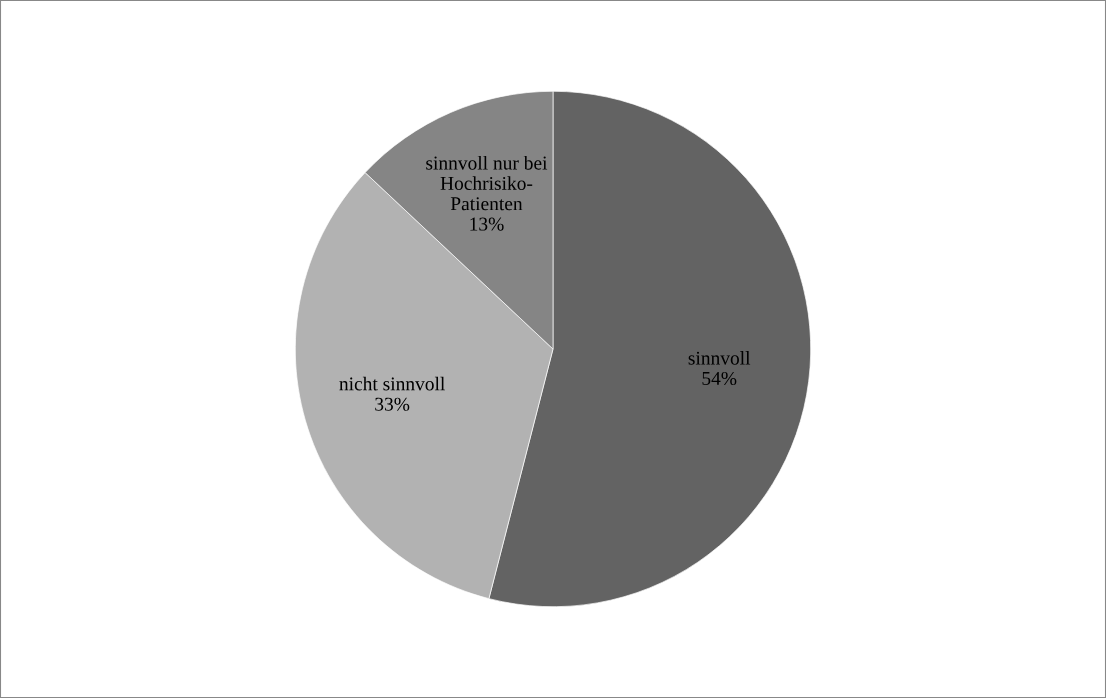 The width and height of the screenshot is (1106, 698). What do you see at coordinates (487, 183) in the screenshot?
I see `slice-label: sinnvoll nur bei Hochrisiko- Patienten` at bounding box center [487, 183].